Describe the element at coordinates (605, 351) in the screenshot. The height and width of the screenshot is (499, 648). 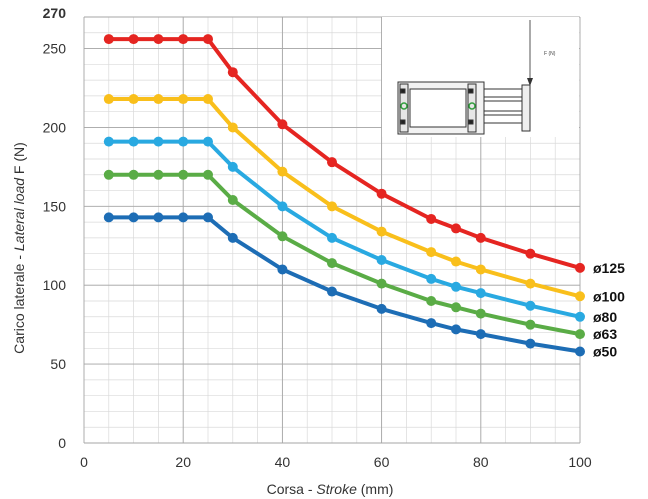
I see `series-label: ø50` at that location.